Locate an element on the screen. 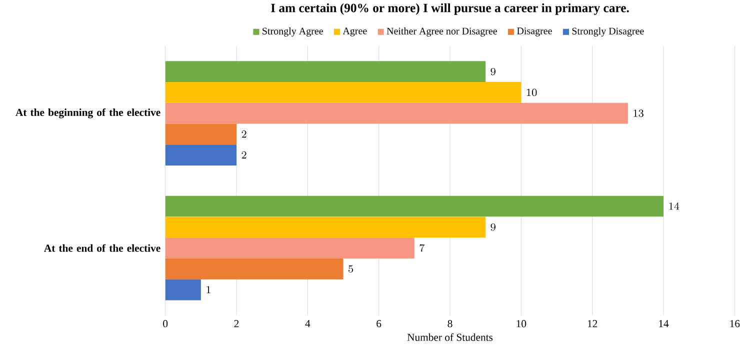 The width and height of the screenshot is (742, 350). data-label: 5 is located at coordinates (351, 269).